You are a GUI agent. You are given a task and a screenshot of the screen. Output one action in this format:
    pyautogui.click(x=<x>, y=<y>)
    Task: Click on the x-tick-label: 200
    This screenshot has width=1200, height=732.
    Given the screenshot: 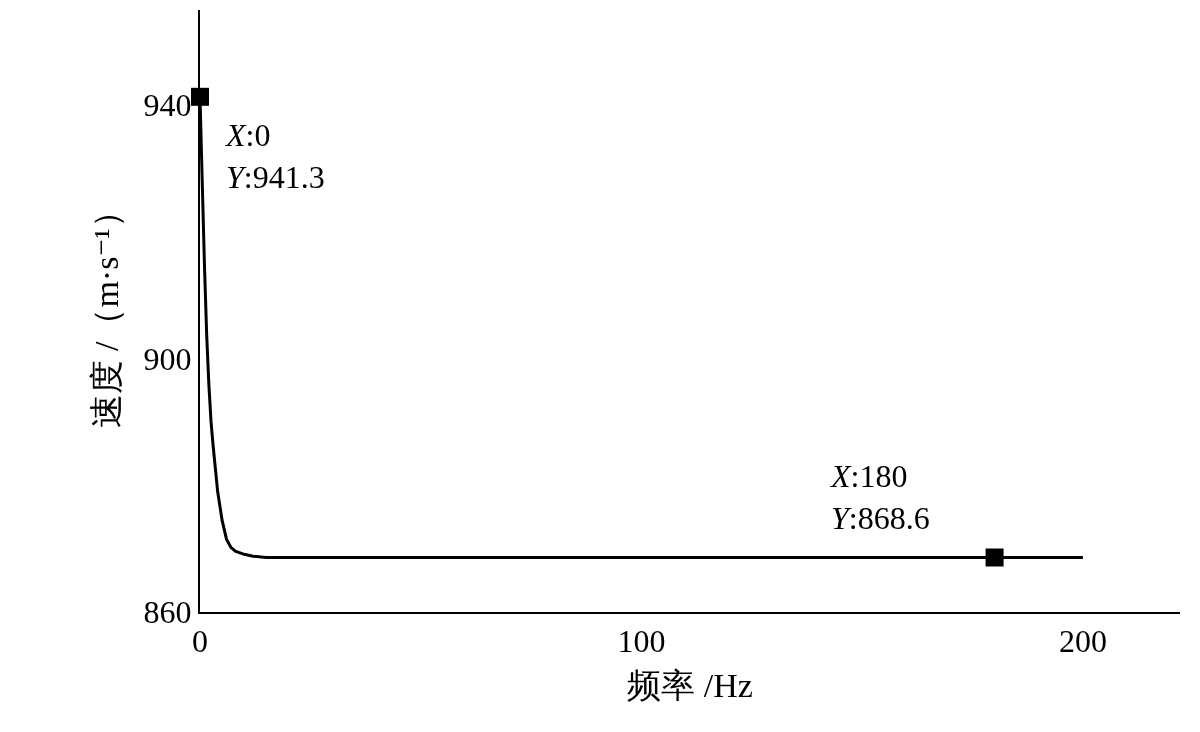 What is the action you would take?
    pyautogui.click(x=1082, y=641)
    